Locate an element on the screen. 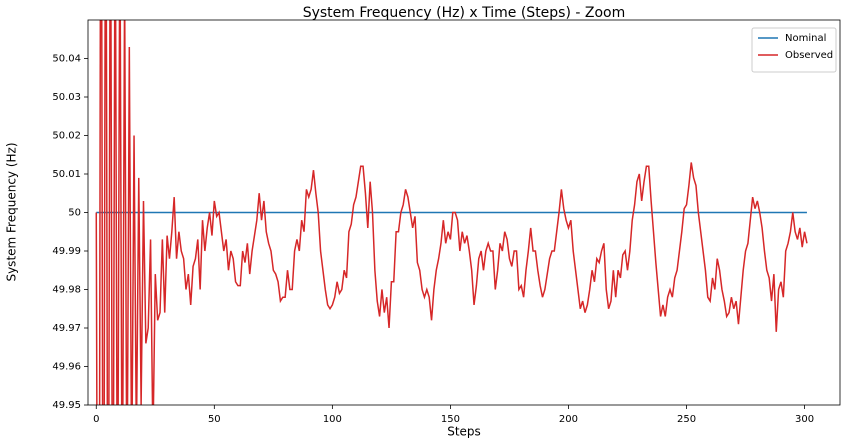  y-tick-label: 49.97 is located at coordinates (66, 328).